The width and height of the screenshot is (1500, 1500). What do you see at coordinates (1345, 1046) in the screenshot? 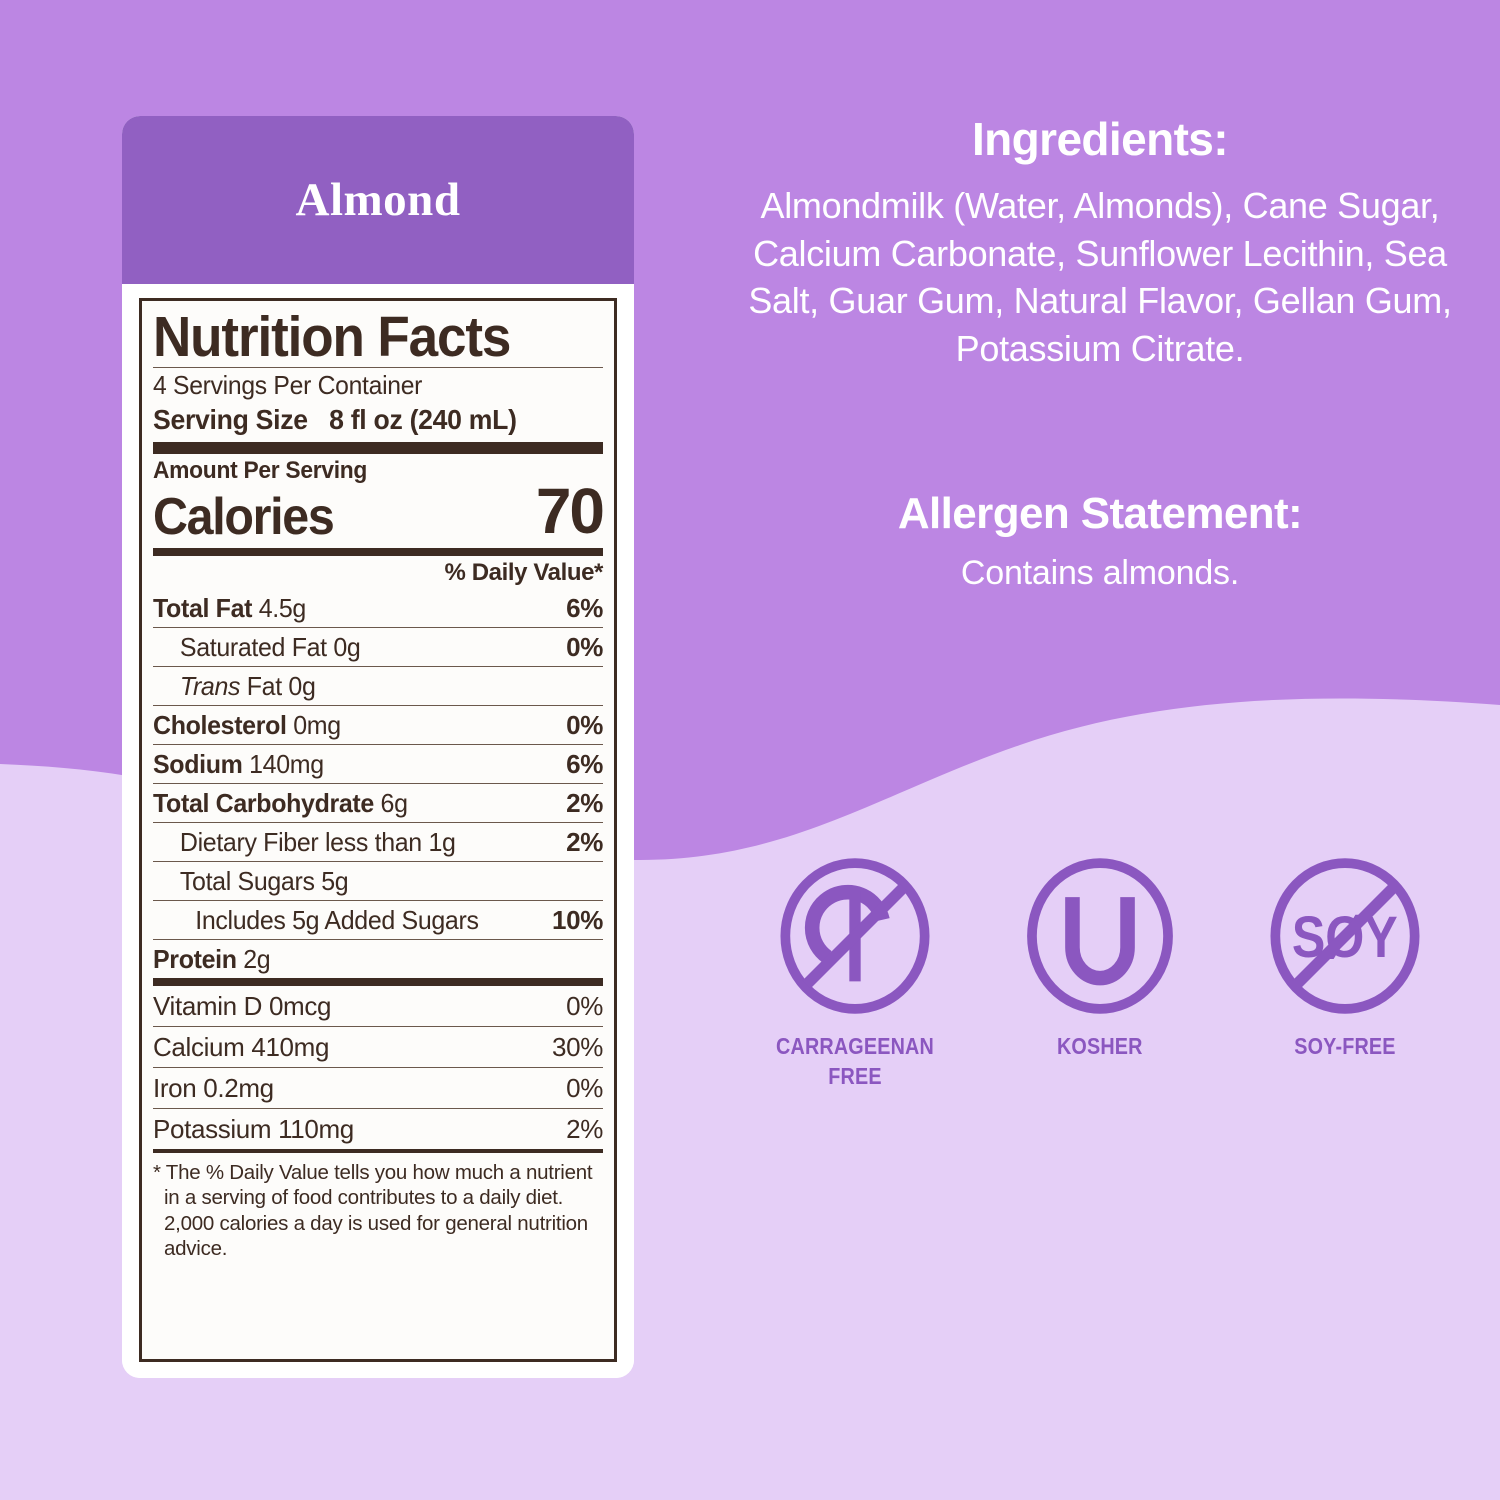
I see `badge-caption: SOY-FREE` at bounding box center [1345, 1046].